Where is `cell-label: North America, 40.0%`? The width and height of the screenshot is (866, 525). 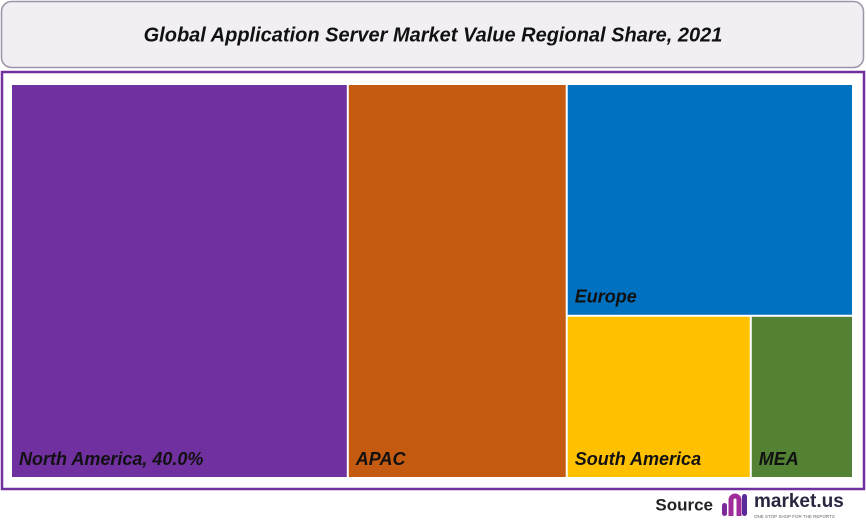
cell-label: North America, 40.0% is located at coordinates (111, 459).